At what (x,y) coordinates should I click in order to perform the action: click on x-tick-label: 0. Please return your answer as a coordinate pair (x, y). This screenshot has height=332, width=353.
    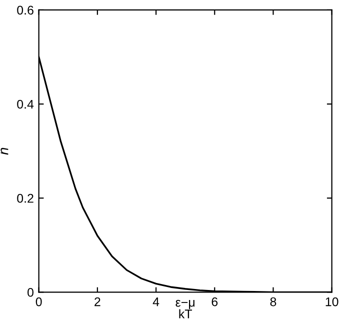
    Looking at the image, I should click on (39, 301).